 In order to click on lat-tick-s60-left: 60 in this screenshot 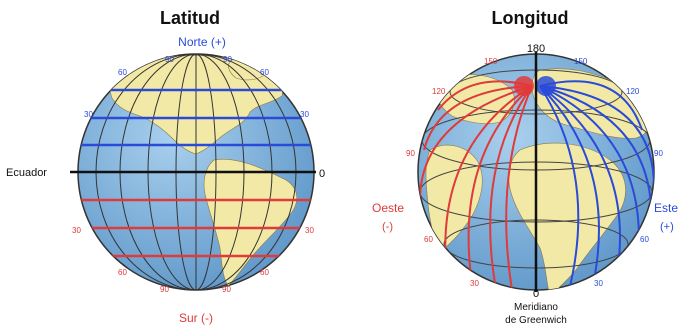, I will do `click(122, 272)`.